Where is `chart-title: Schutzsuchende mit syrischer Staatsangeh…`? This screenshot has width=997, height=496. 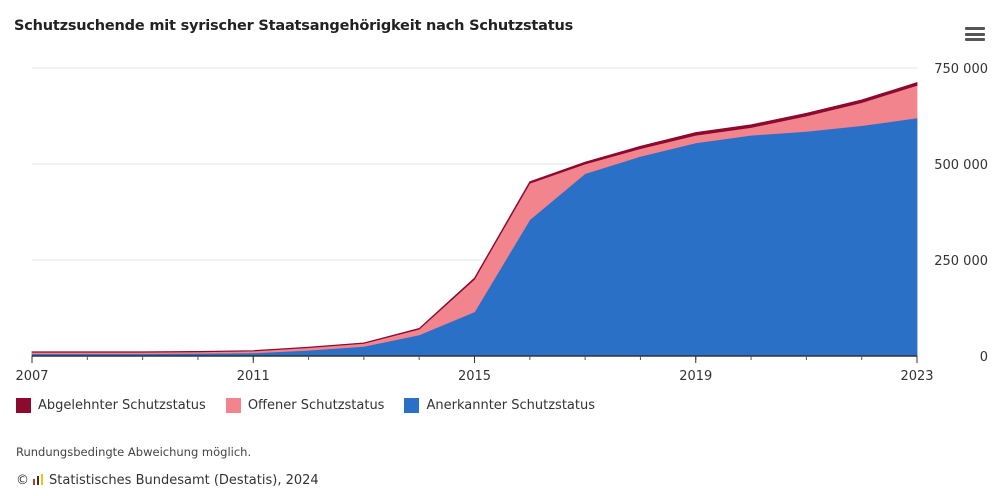 chart-title: Schutzsuchende mit syrischer Staatsangeh… is located at coordinates (293, 26).